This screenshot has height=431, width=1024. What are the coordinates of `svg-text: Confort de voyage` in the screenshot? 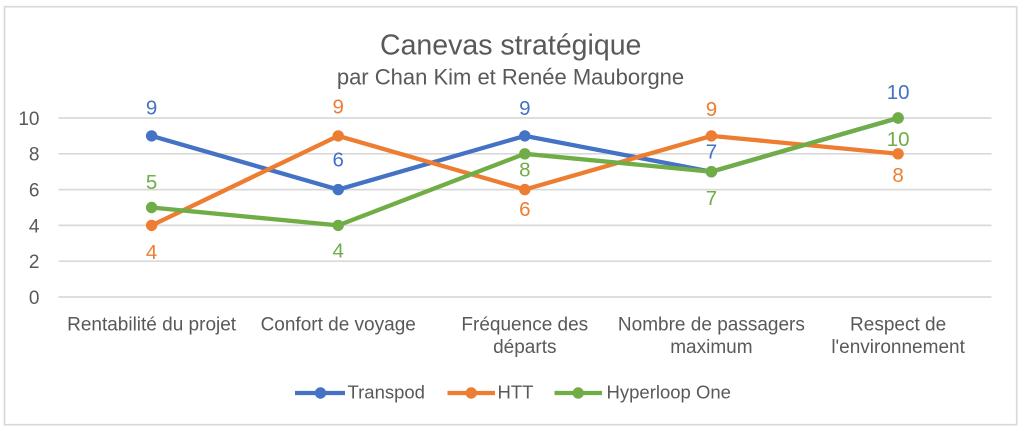 It's located at (338, 325).